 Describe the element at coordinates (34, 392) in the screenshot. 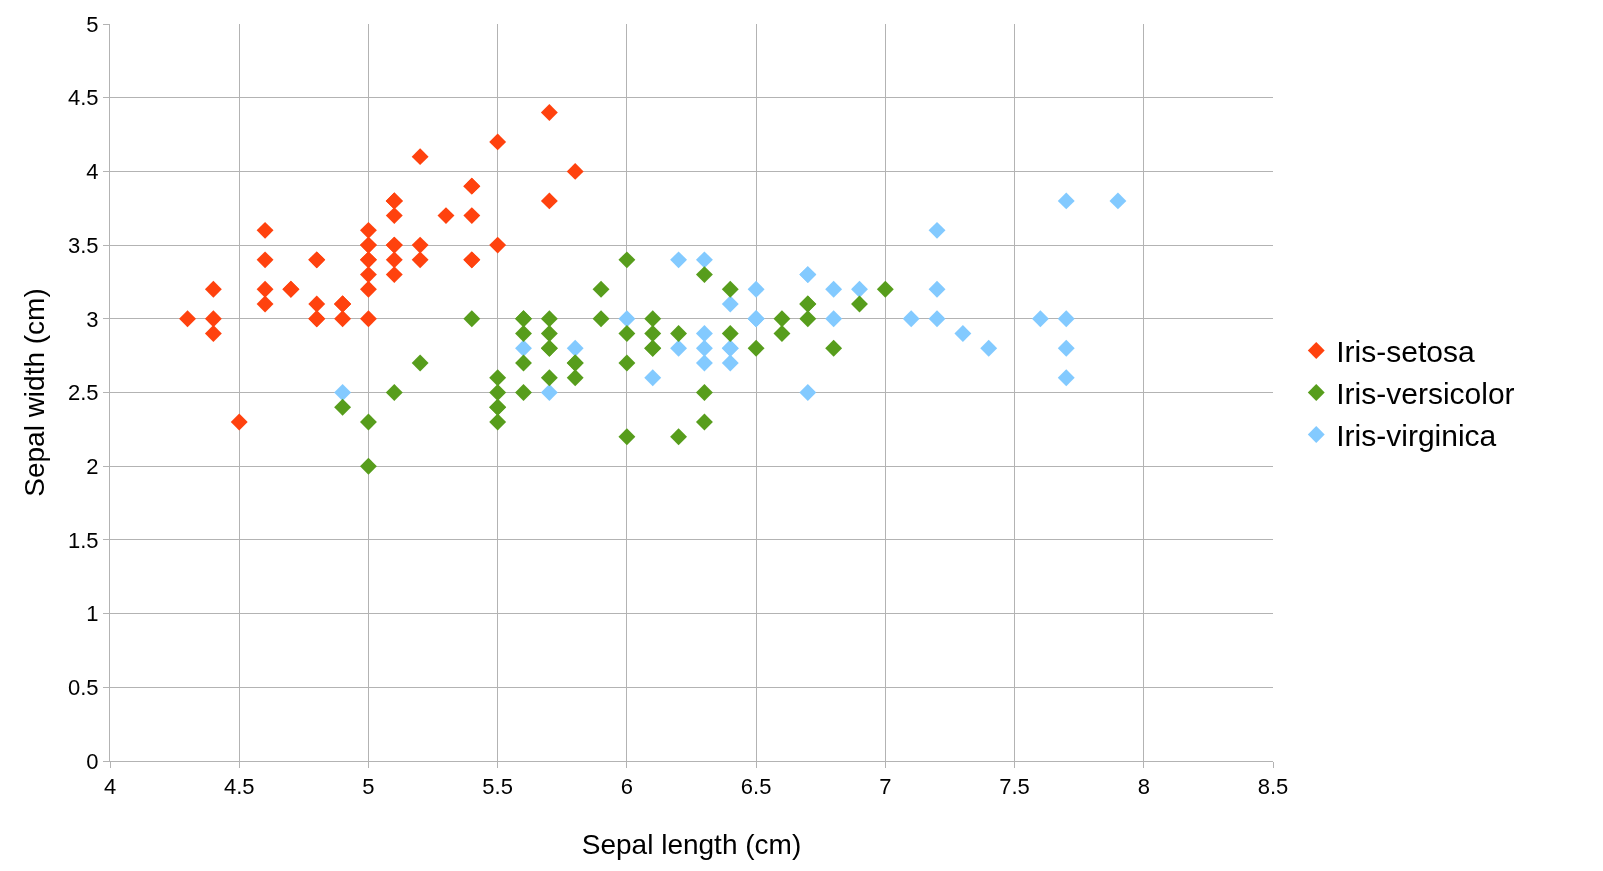

I see `y-axis-title: Sepal width (cm)` at that location.